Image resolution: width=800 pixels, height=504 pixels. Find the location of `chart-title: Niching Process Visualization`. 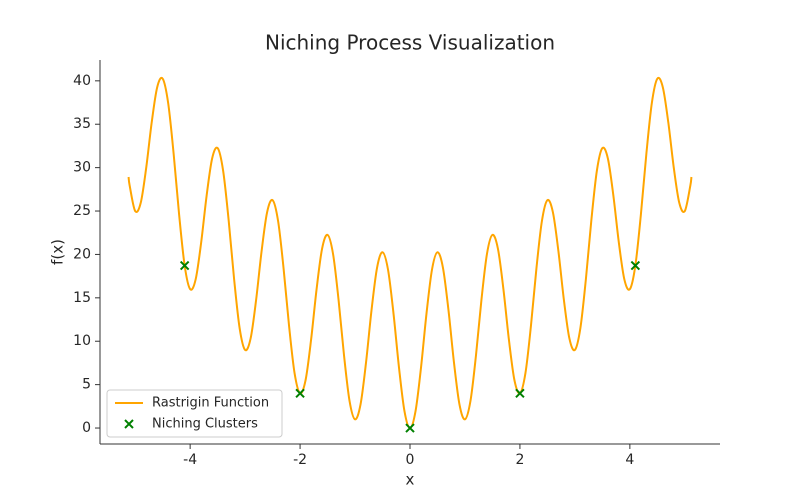

chart-title: Niching Process Visualization is located at coordinates (410, 43).